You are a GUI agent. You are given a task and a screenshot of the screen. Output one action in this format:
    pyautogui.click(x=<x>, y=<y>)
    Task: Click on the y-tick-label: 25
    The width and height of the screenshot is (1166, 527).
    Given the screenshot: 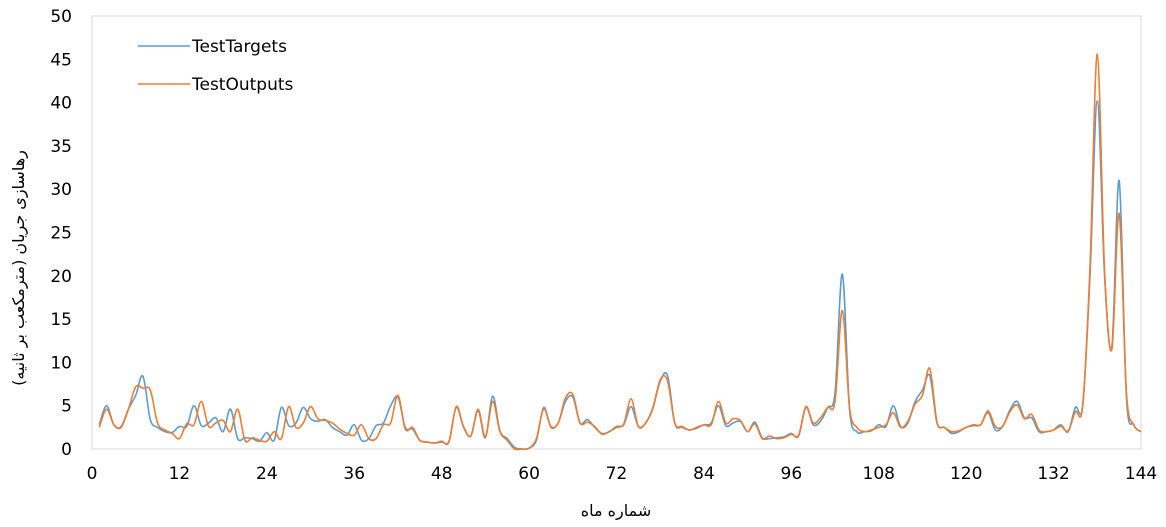 What is the action you would take?
    pyautogui.click(x=61, y=234)
    